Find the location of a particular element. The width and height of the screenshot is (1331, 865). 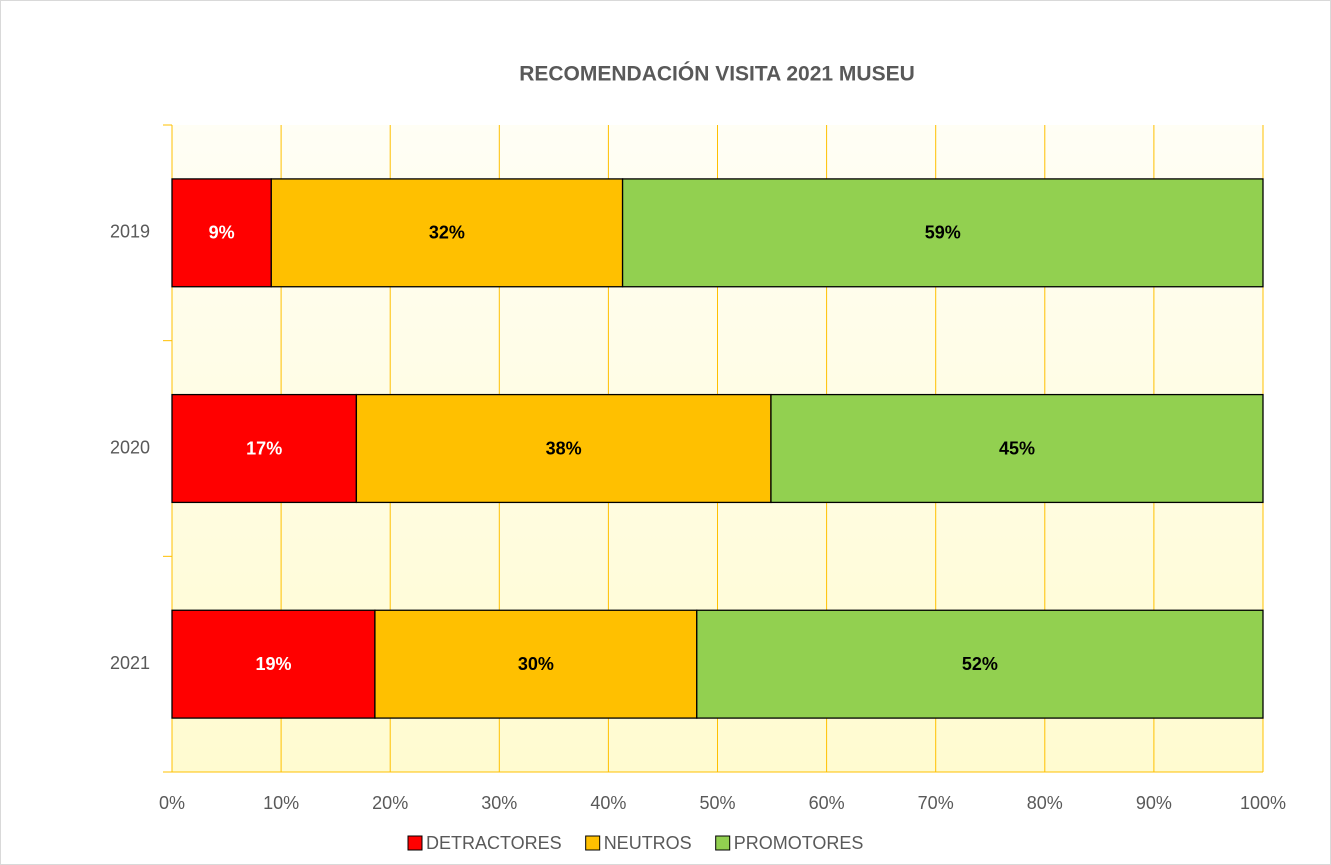

x-tick-label: 100% is located at coordinates (1263, 803).